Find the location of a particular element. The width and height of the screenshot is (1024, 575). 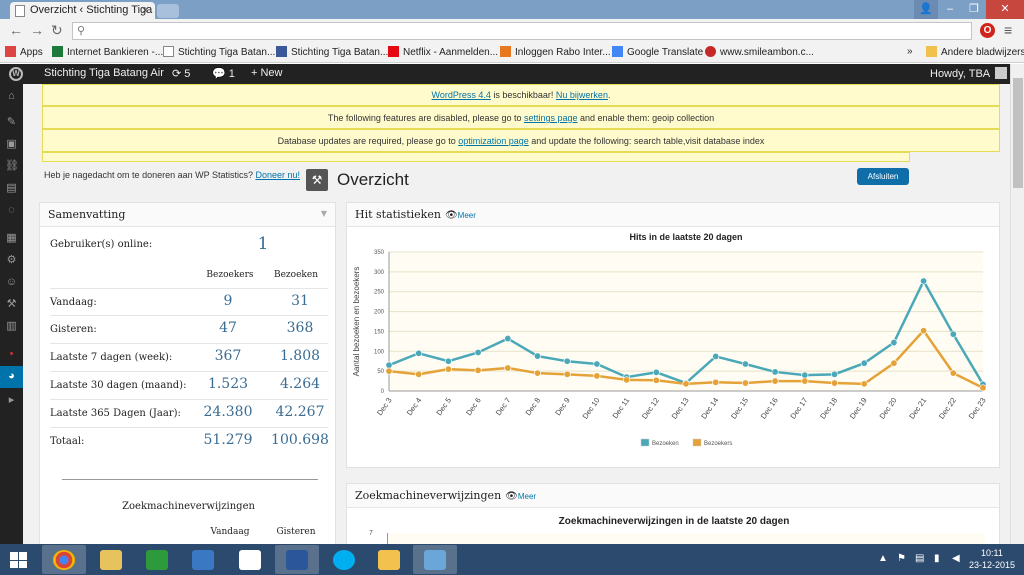

windows-start-icon is located at coordinates (19, 560).